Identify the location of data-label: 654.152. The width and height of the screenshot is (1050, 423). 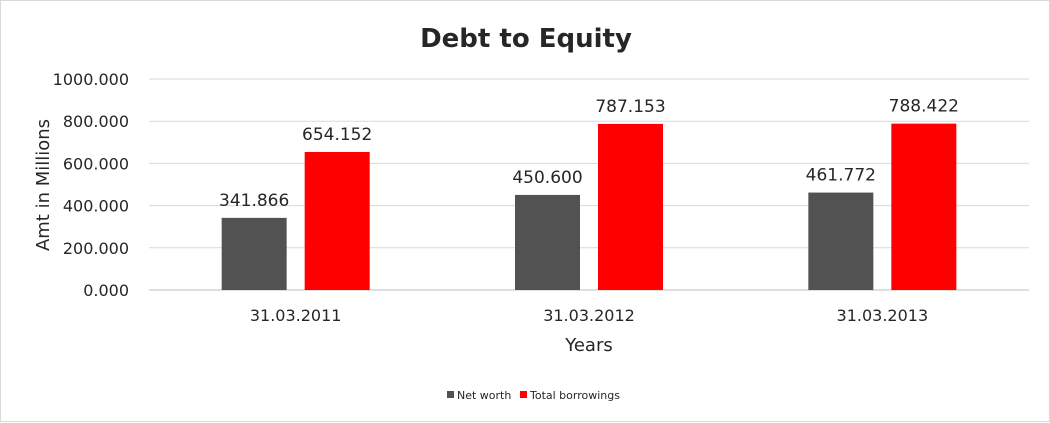
(337, 135).